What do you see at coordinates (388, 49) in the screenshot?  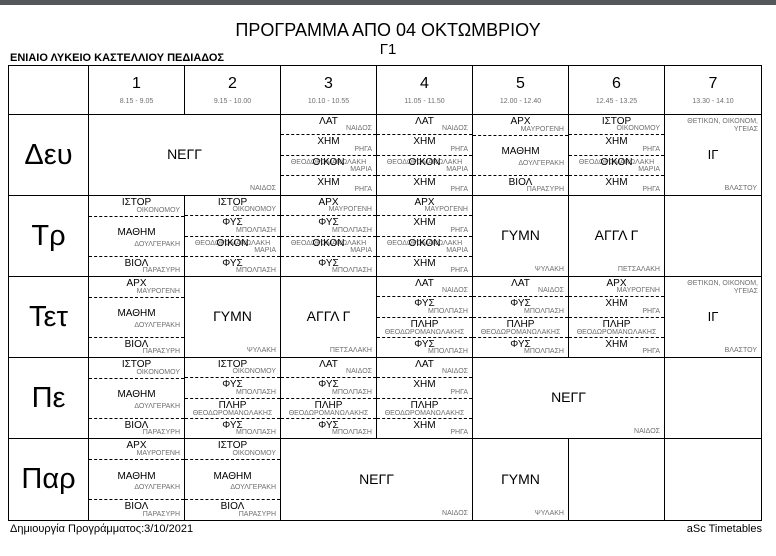 I see `class-name: Γ1` at bounding box center [388, 49].